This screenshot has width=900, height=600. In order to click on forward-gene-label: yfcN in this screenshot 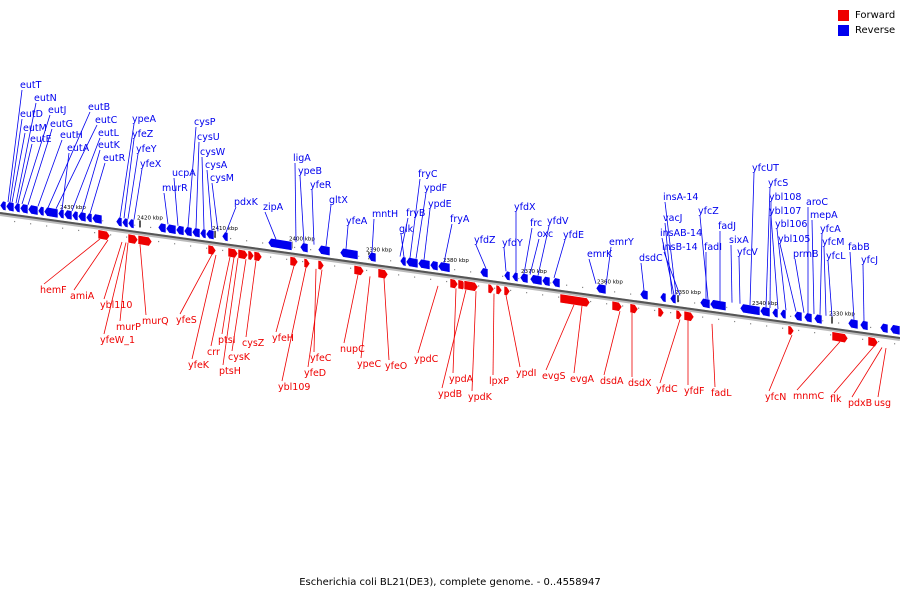, I will do `click(775, 397)`.